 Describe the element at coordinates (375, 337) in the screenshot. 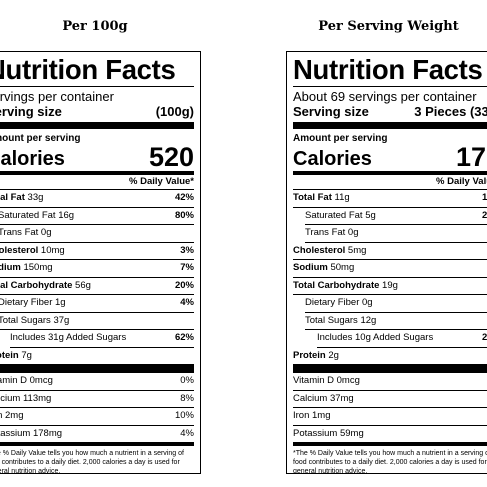

I see `added-sugars-label: Includes 10g Added Sugars` at that location.